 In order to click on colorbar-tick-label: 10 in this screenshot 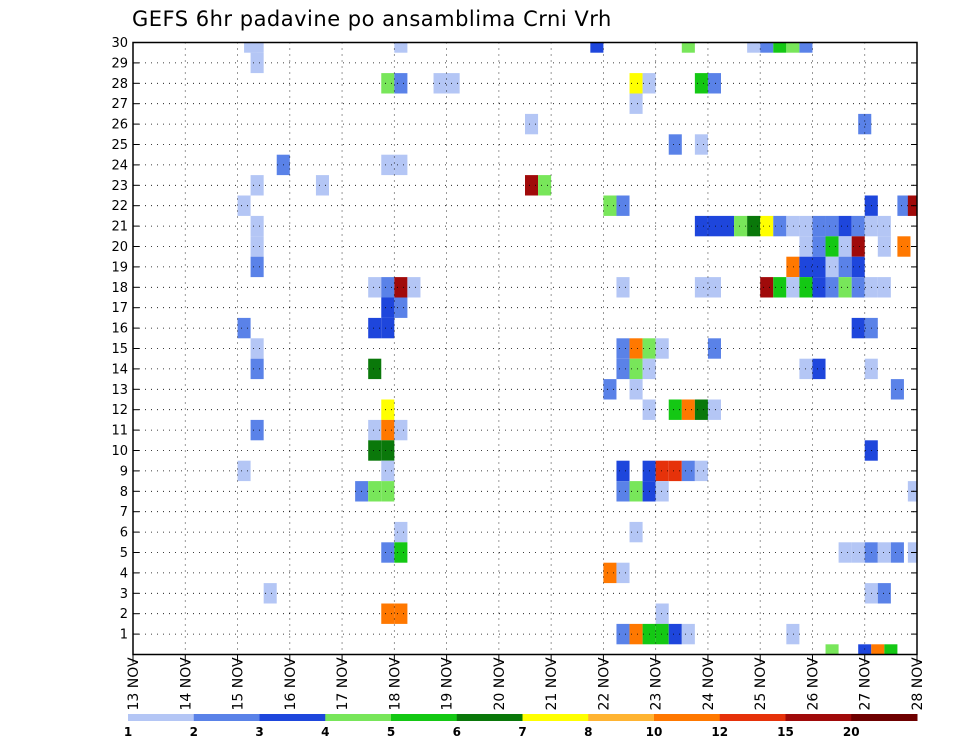, I will do `click(654, 732)`.